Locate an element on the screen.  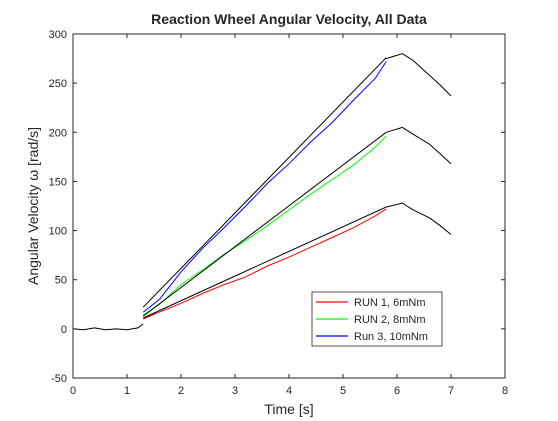
y-tick-label: 150 is located at coordinates (58, 182).